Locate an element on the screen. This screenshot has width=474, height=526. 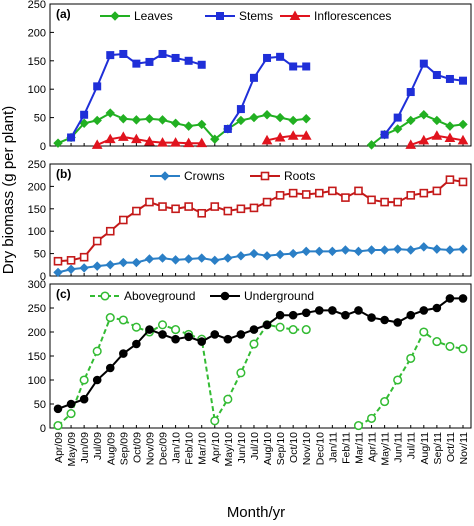
x-tick-label: Aug/11 is located at coordinates (425, 448).